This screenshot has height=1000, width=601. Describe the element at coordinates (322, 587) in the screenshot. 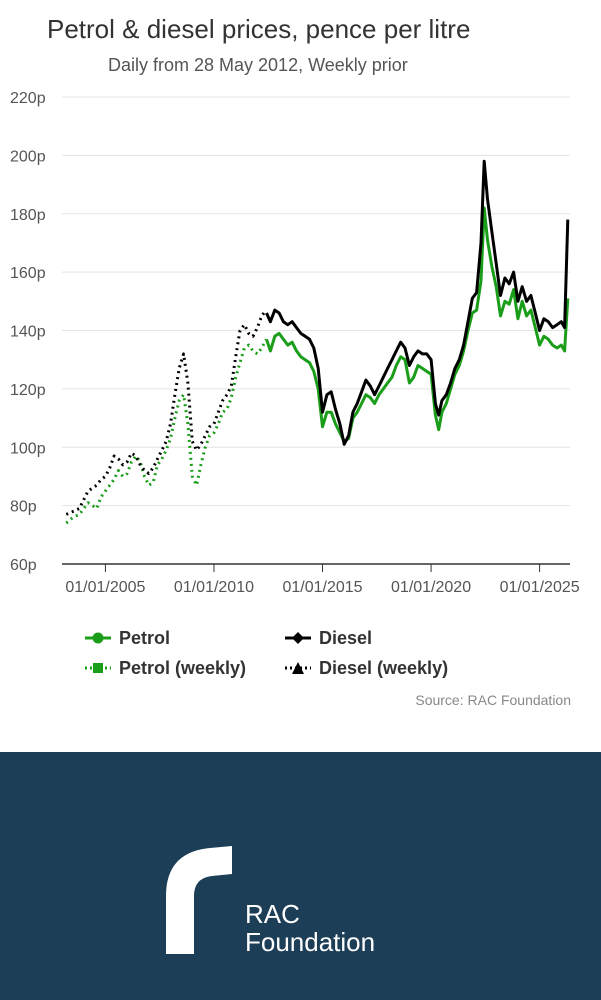

I see `x-tick-label: 01/01/2015` at that location.